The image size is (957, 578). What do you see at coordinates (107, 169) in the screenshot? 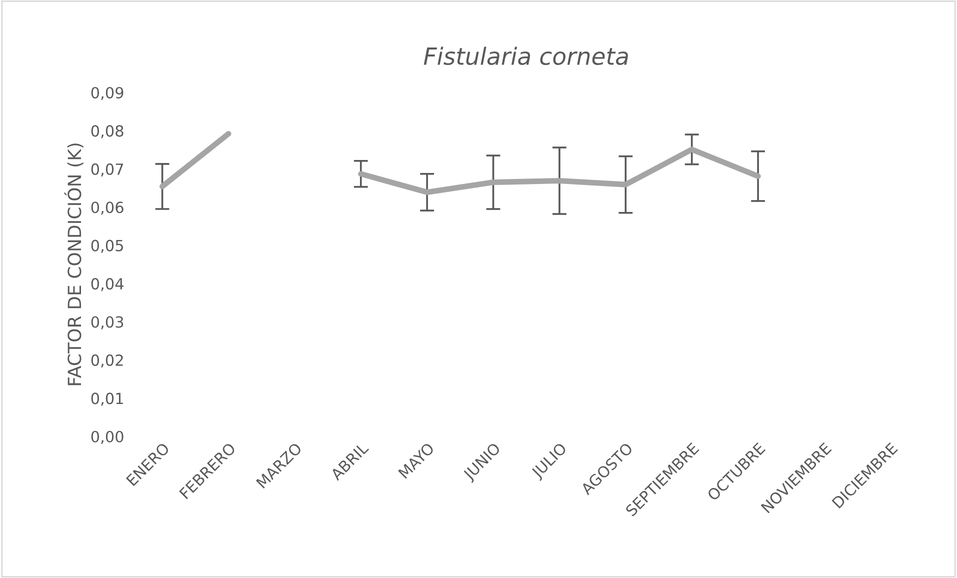
I see `y-tick-label: 0,07` at bounding box center [107, 169].